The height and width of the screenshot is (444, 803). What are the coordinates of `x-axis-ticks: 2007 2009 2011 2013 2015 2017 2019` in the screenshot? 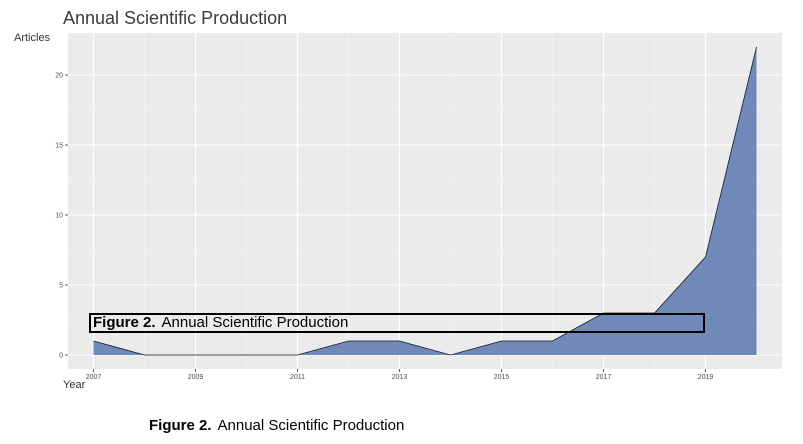 It's located at (400, 375).